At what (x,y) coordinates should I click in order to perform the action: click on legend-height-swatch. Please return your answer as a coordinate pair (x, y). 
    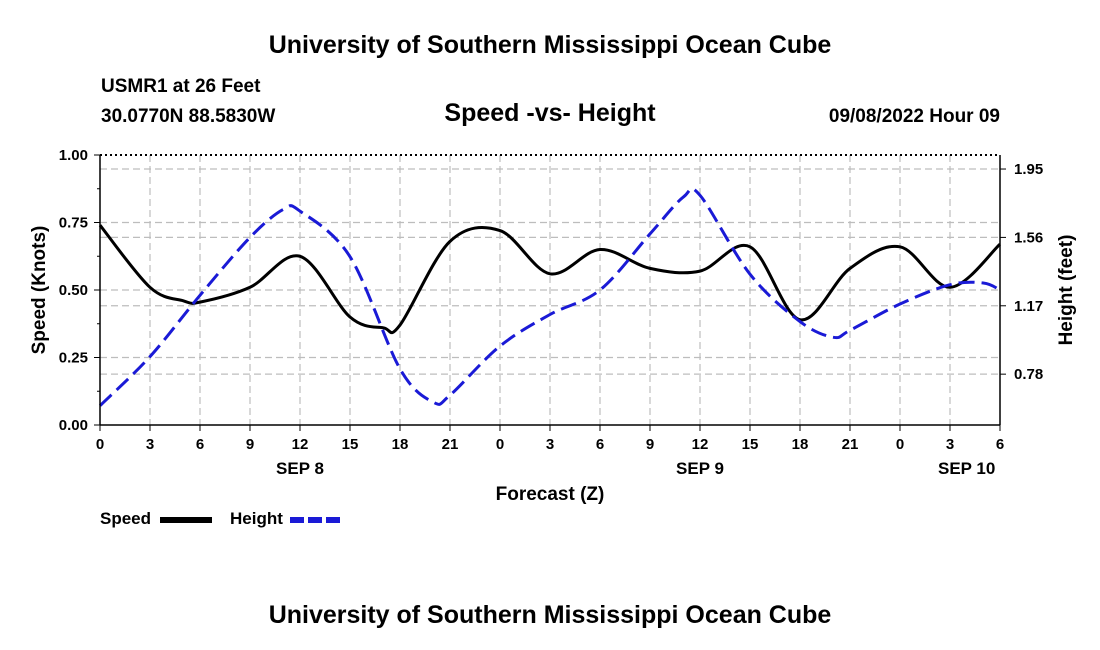
    Looking at the image, I should click on (316, 520).